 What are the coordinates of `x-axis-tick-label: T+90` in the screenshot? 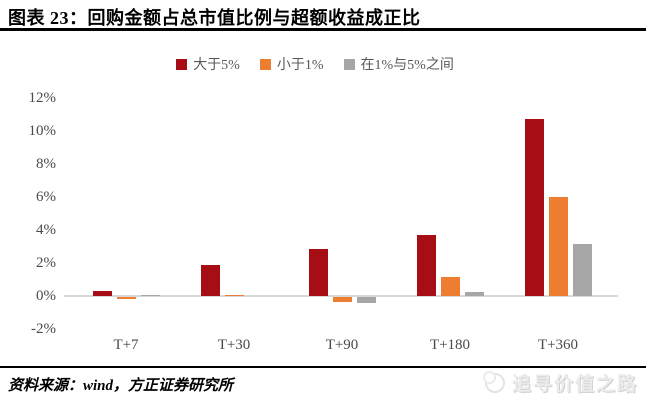 It's located at (342, 345).